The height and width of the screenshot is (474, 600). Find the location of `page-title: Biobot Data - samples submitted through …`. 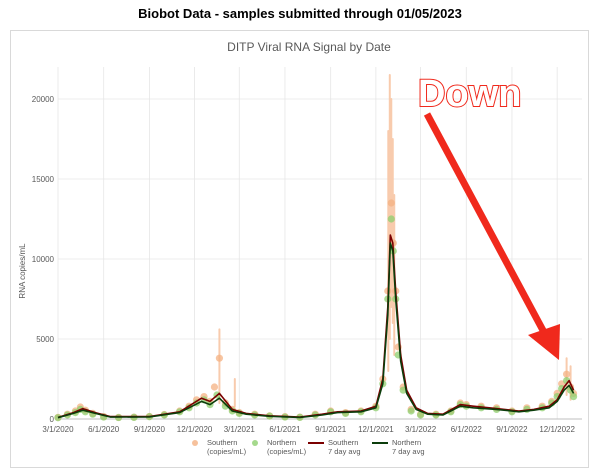

page-title: Biobot Data - samples submitted through … is located at coordinates (300, 13).